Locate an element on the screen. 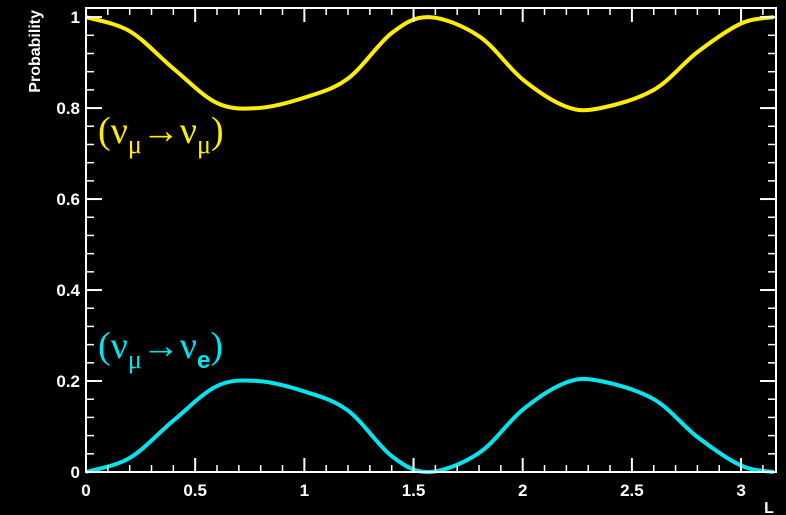 Image resolution: width=786 pixels, height=515 pixels. y-tick-label: 0.6 is located at coordinates (68, 199).